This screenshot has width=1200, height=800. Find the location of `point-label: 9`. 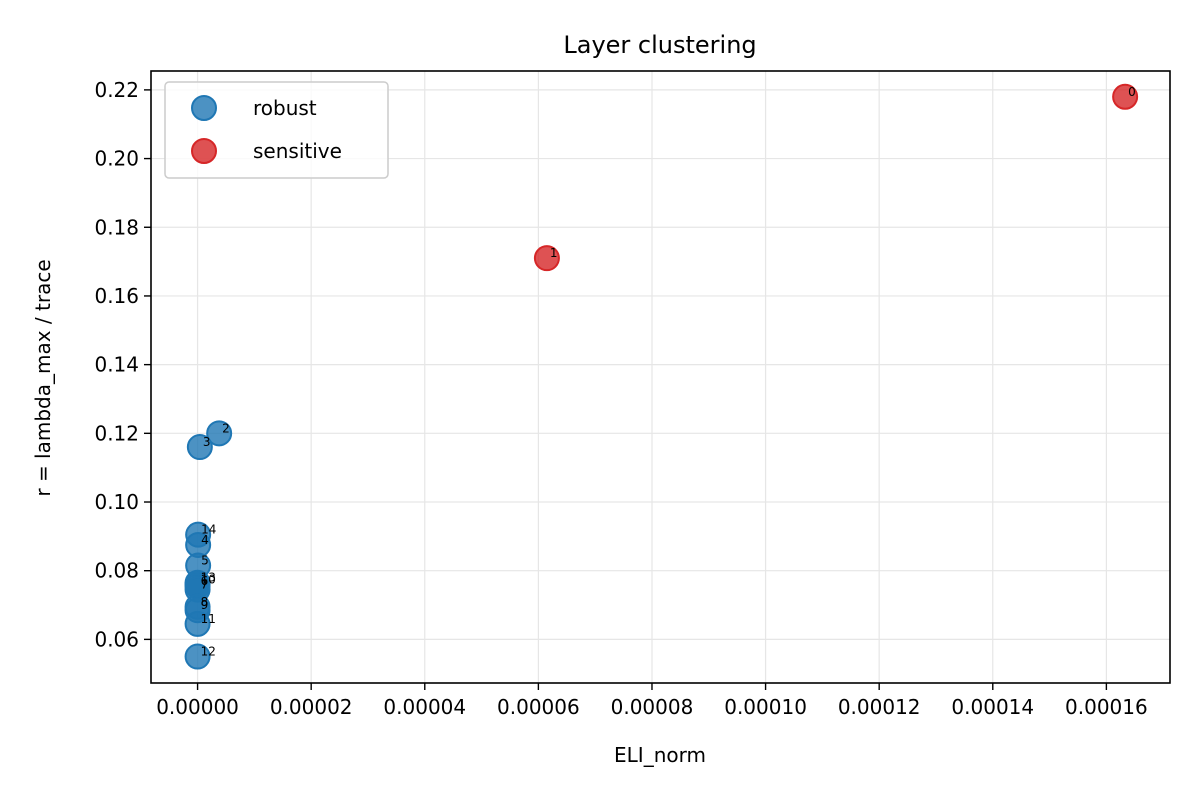

point-label: 9 is located at coordinates (205, 605).